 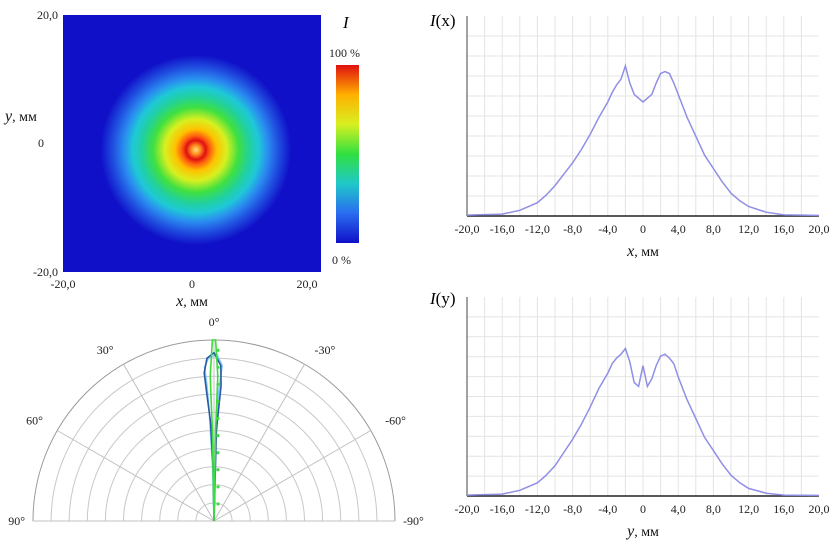 What do you see at coordinates (446, 20) in the screenshot?
I see `ix-title-arg: (x)` at bounding box center [446, 20].